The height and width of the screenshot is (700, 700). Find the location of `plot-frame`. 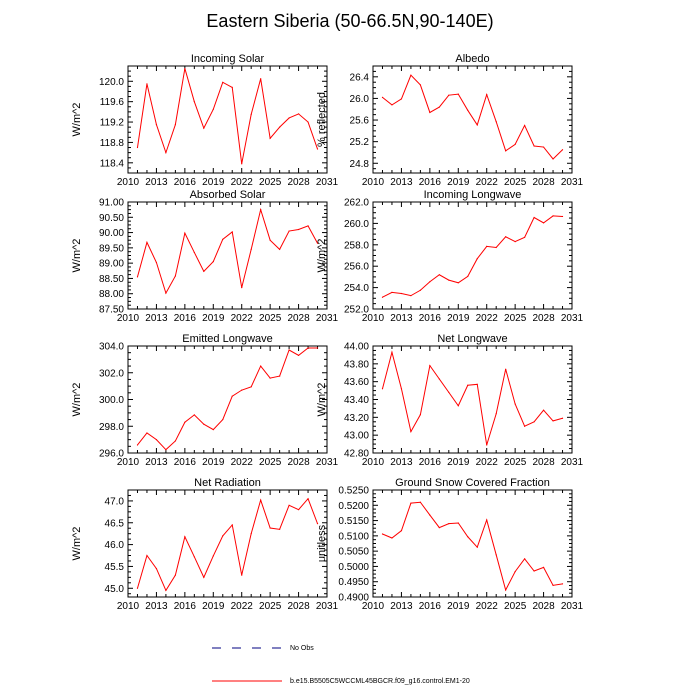

plot-frame is located at coordinates (472, 119).